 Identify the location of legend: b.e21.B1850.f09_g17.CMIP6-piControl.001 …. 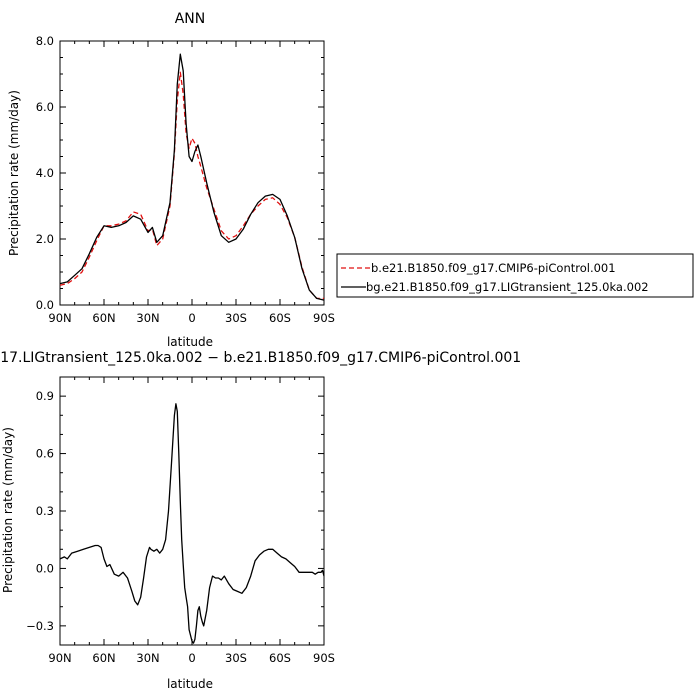
(515, 275).